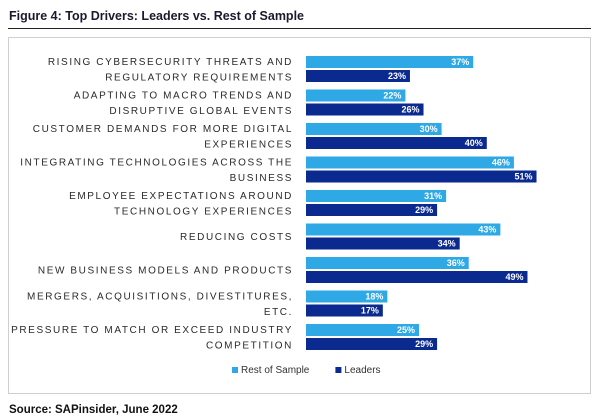 This screenshot has height=420, width=599. Describe the element at coordinates (392, 96) in the screenshot. I see `bar-value-label: 22%` at that location.